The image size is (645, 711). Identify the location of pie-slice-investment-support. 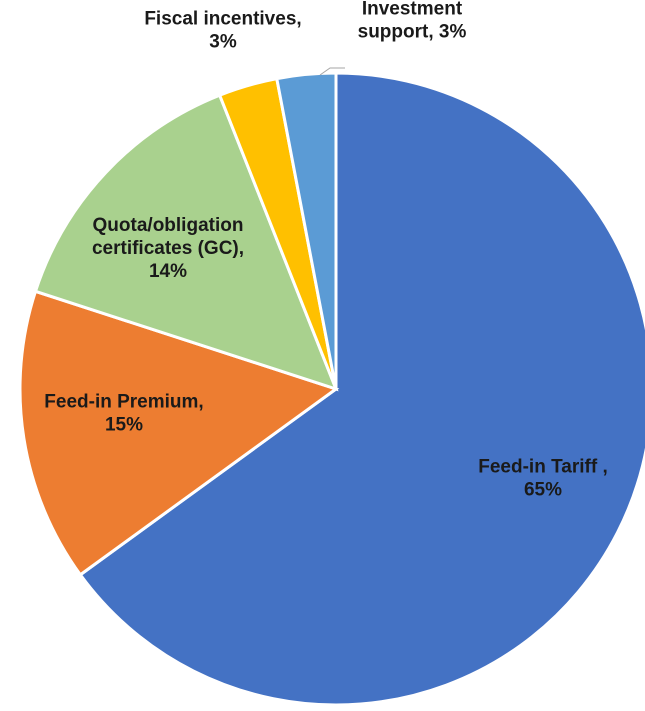
(306, 230).